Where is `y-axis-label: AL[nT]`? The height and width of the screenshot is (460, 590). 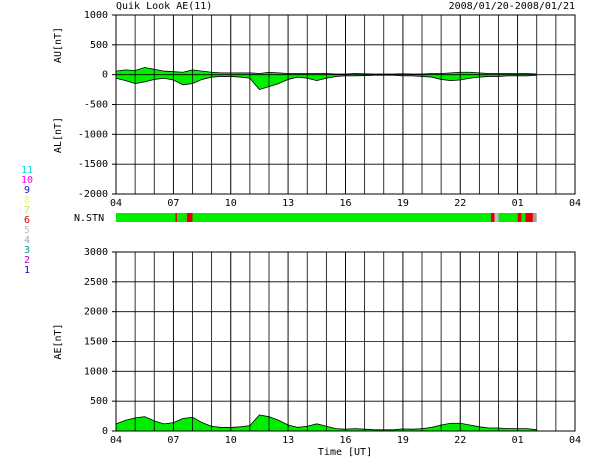 y-axis-label: AL[nT] is located at coordinates (58, 135).